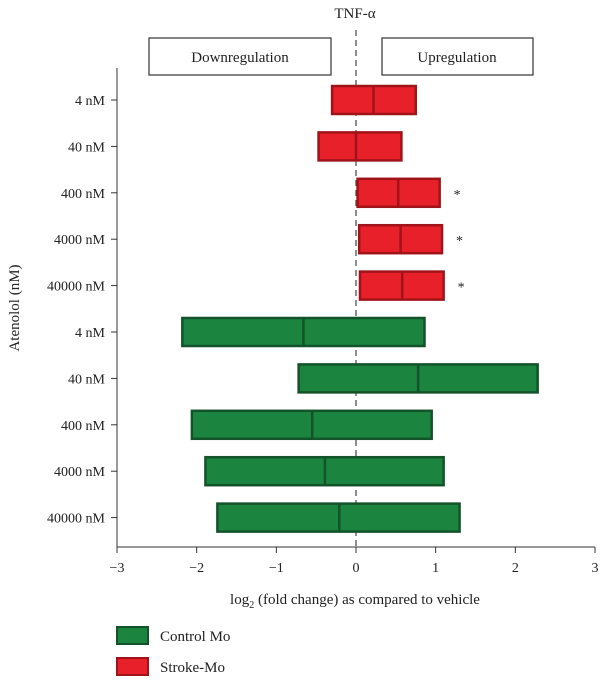 This screenshot has height=681, width=600. What do you see at coordinates (354, 14) in the screenshot?
I see `chart-title: TNF-α` at bounding box center [354, 14].